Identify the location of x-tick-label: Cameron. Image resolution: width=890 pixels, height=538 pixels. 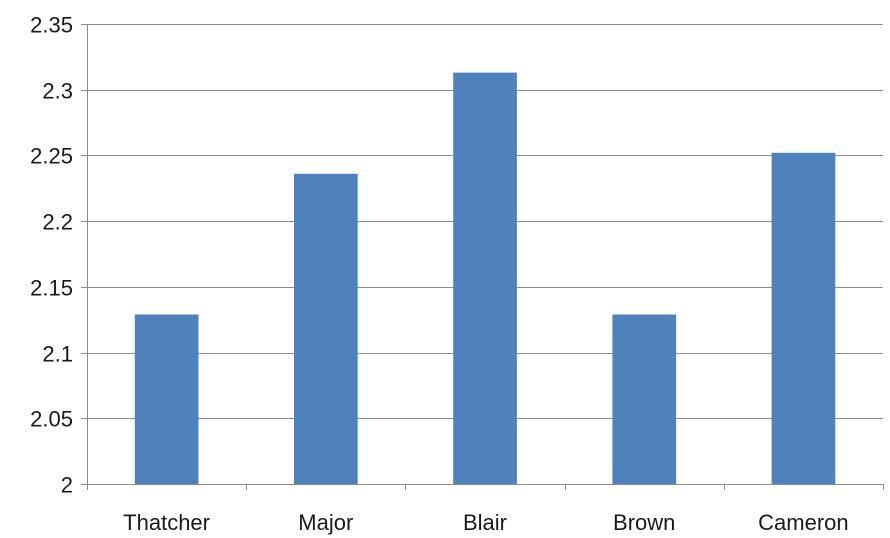
(803, 522).